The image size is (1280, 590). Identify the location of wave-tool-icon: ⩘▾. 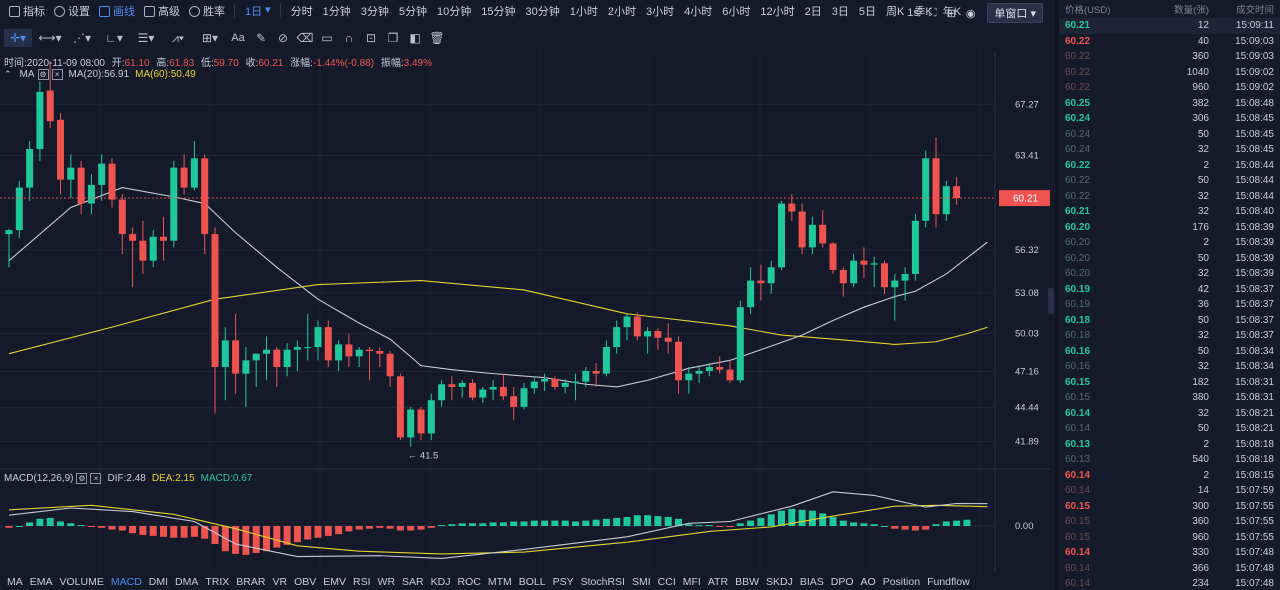
(178, 37).